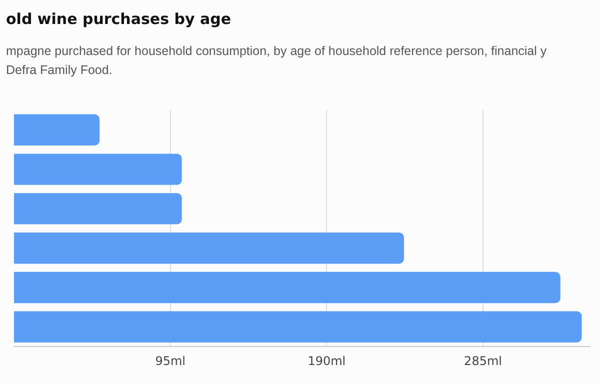 The width and height of the screenshot is (600, 385). What do you see at coordinates (483, 361) in the screenshot?
I see `x-tick-label: 285ml` at bounding box center [483, 361].